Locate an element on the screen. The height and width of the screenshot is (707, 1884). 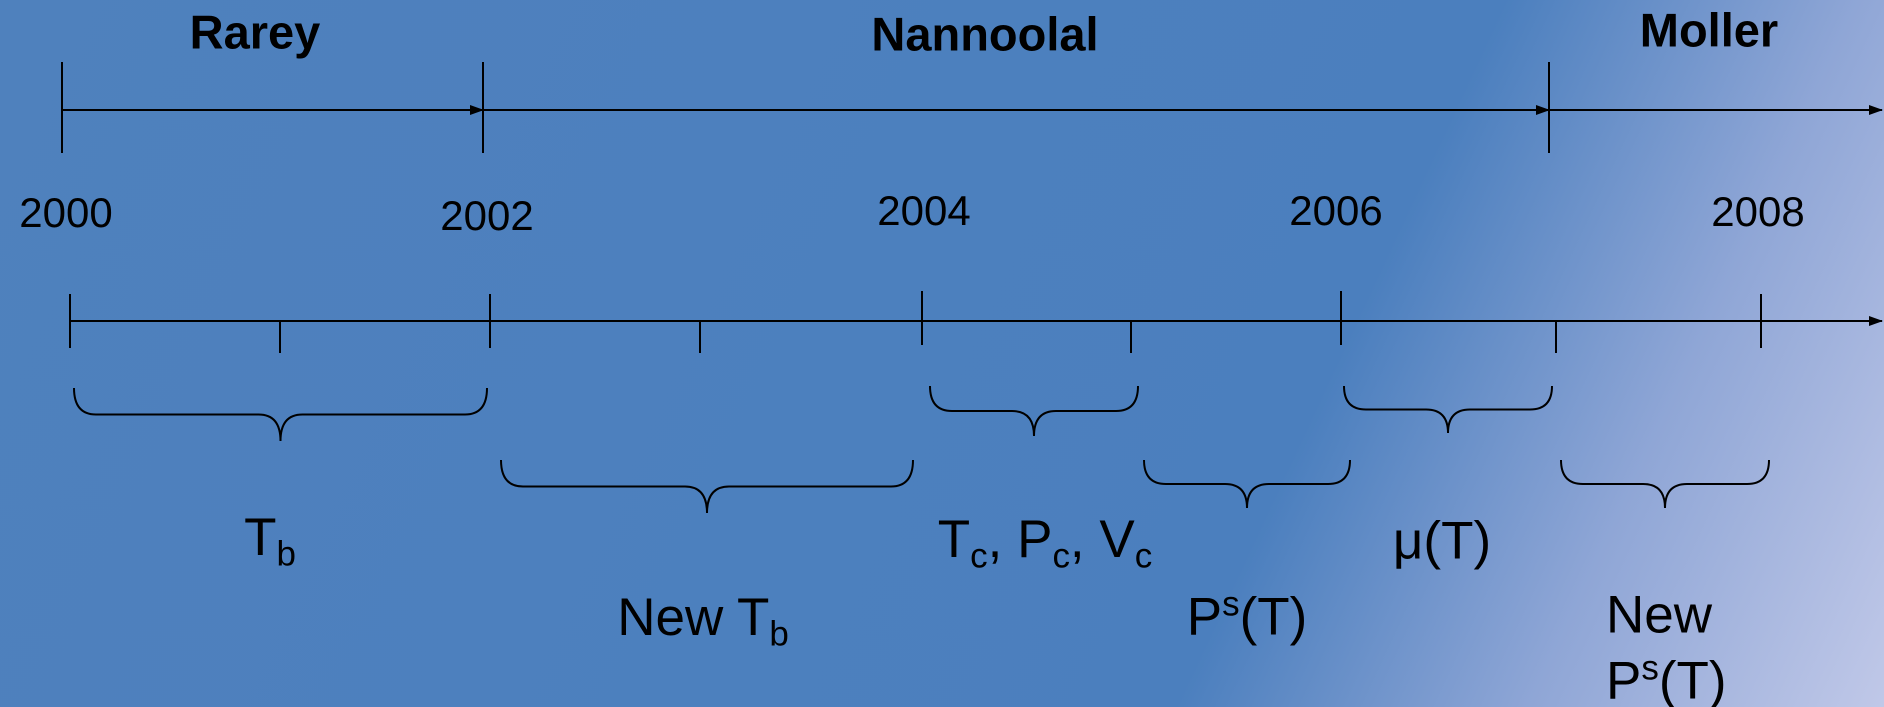
property-label: New Tb is located at coordinates (703, 621).